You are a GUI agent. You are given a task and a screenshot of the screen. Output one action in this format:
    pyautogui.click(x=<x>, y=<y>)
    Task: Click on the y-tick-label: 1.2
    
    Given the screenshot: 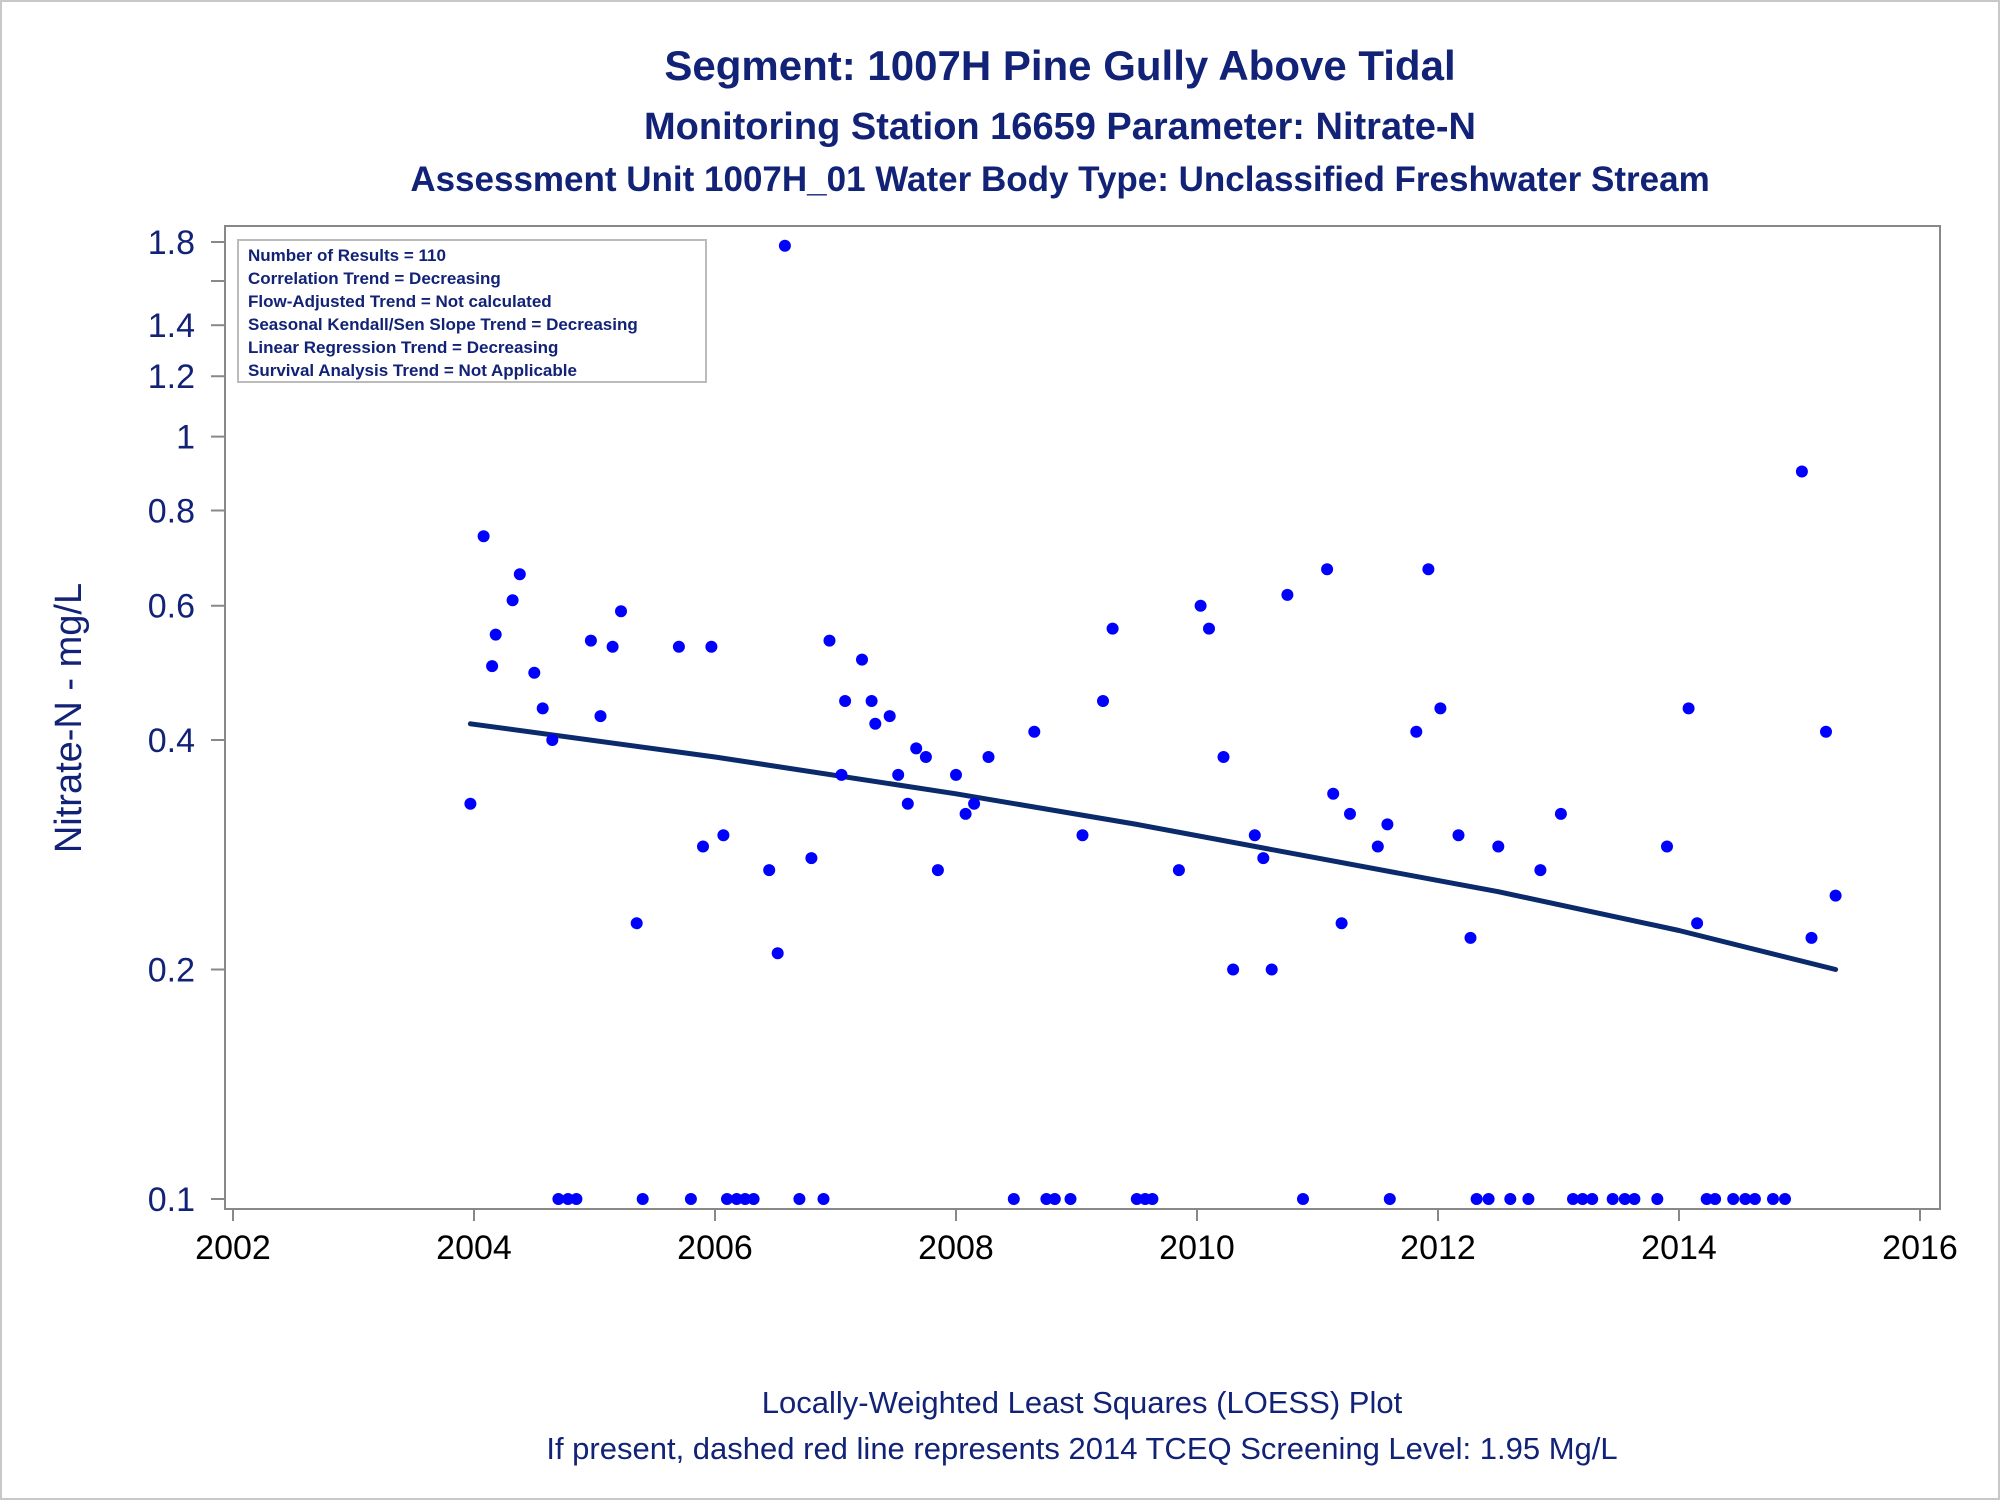 What is the action you would take?
    pyautogui.click(x=171, y=377)
    